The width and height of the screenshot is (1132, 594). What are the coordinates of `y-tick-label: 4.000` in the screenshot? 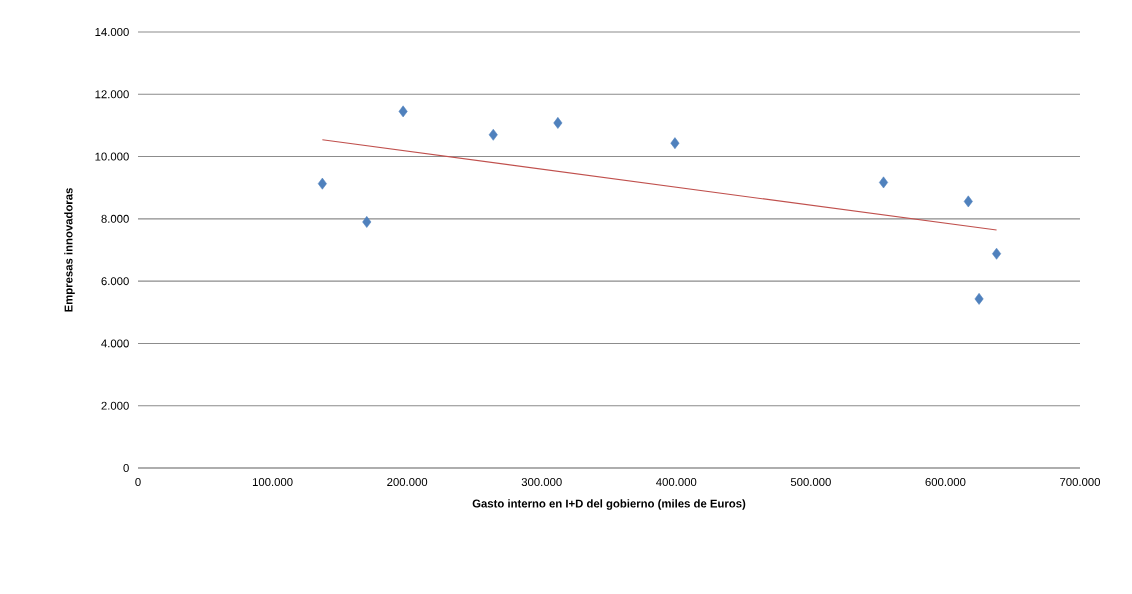 It's located at (115, 343).